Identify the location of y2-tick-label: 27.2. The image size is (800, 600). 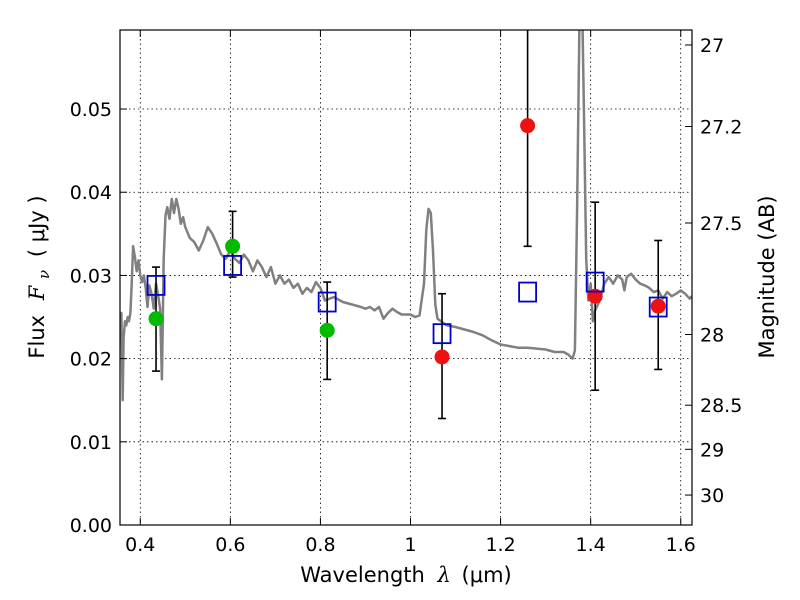
(721, 128).